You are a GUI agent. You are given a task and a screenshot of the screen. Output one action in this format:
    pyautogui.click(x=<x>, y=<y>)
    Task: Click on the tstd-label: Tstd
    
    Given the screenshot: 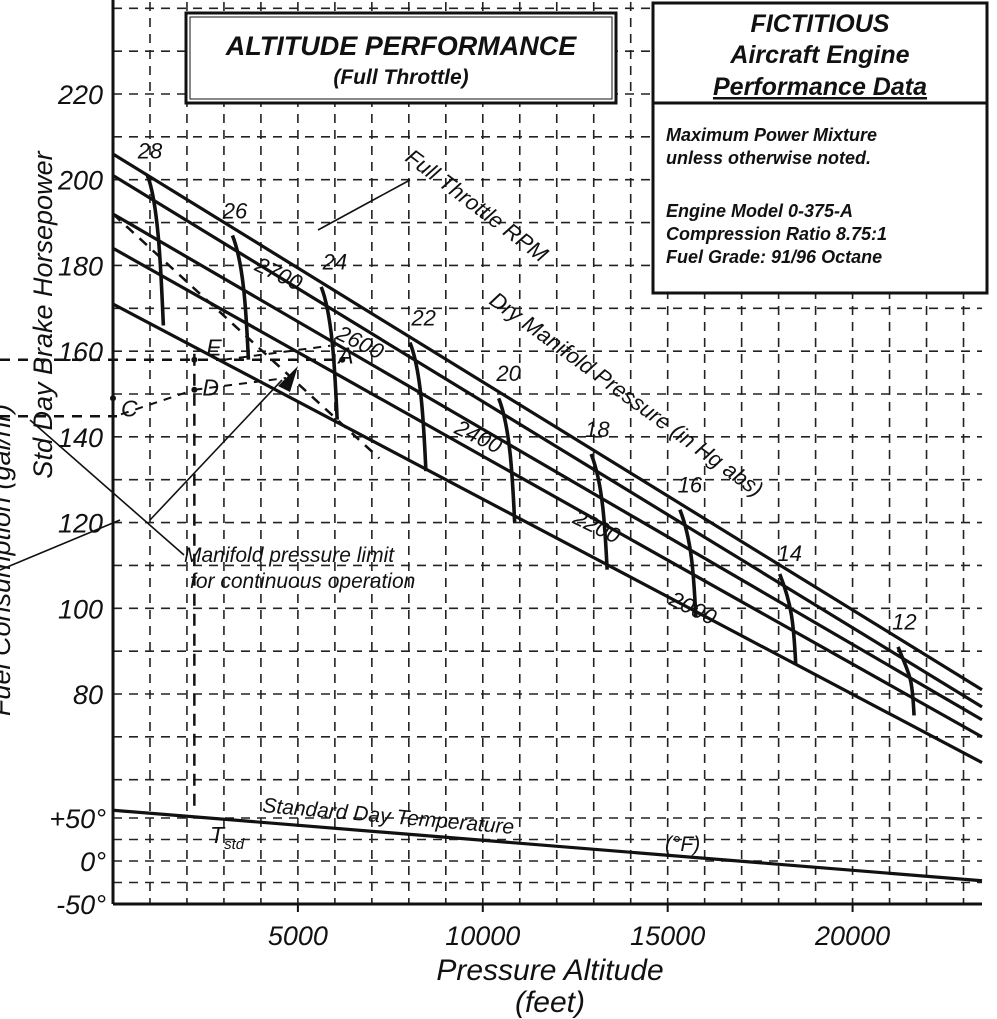 What is the action you would take?
    pyautogui.click(x=227, y=837)
    